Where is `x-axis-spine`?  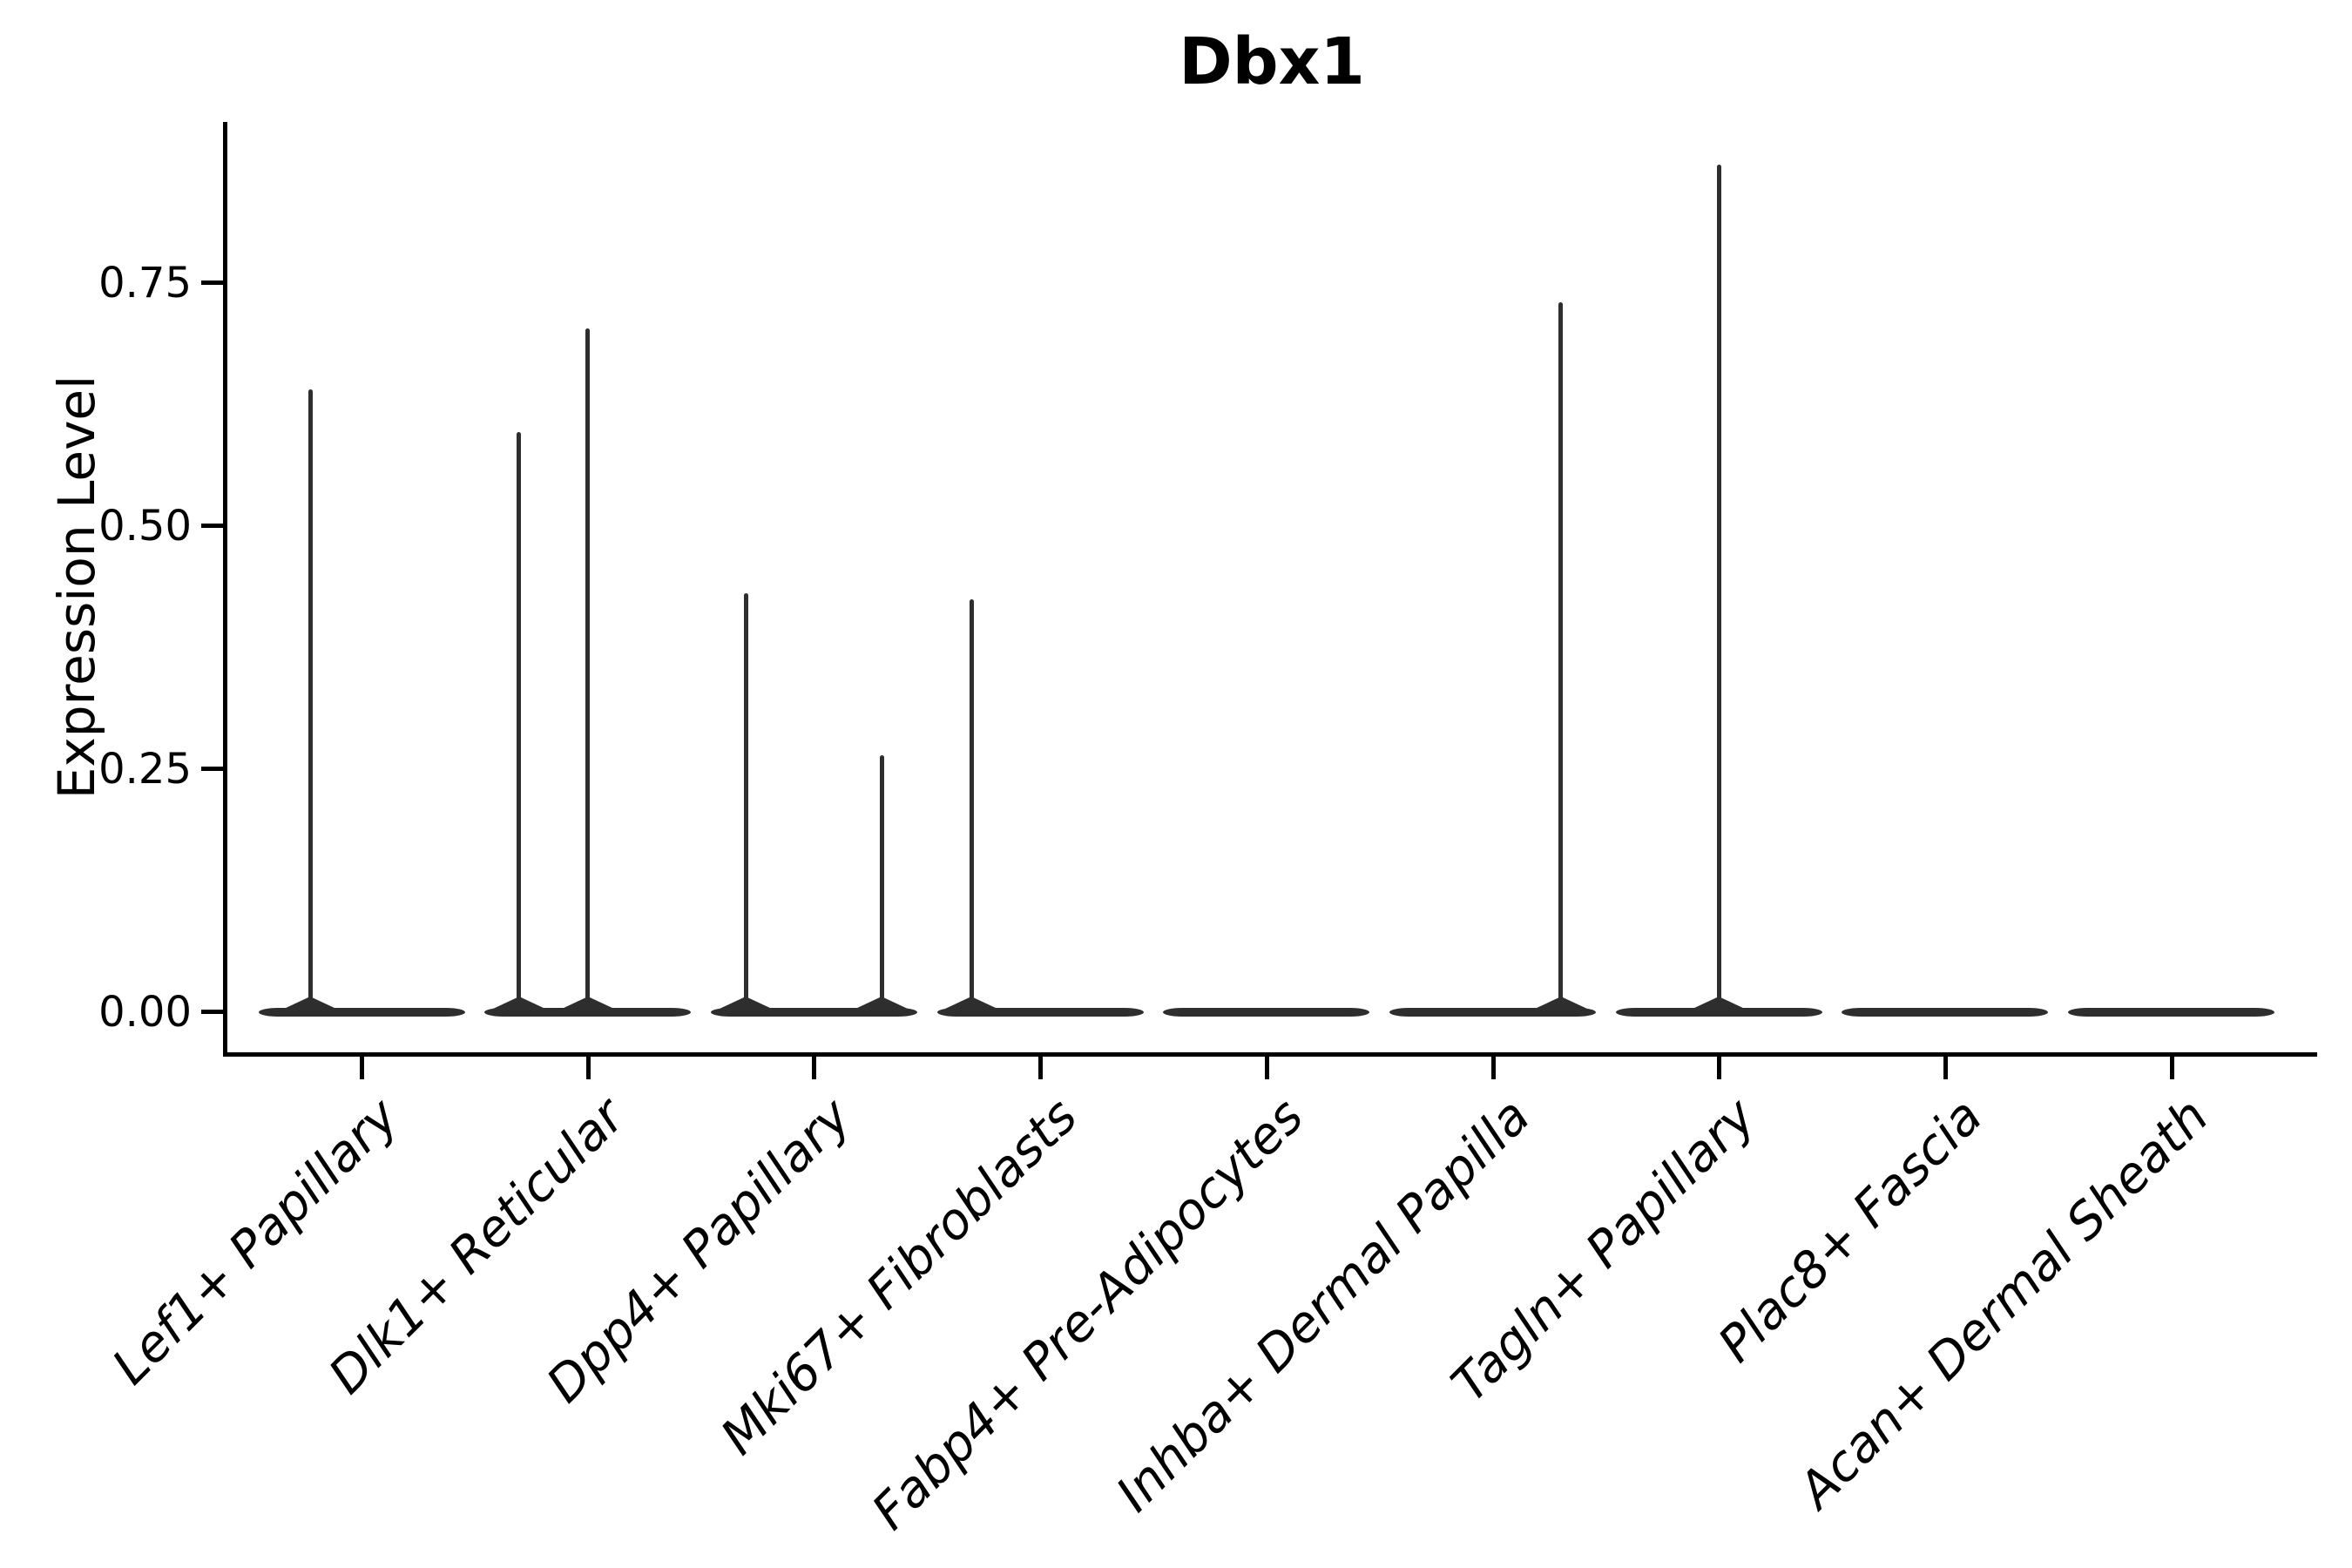 x-axis-spine is located at coordinates (1270, 1054).